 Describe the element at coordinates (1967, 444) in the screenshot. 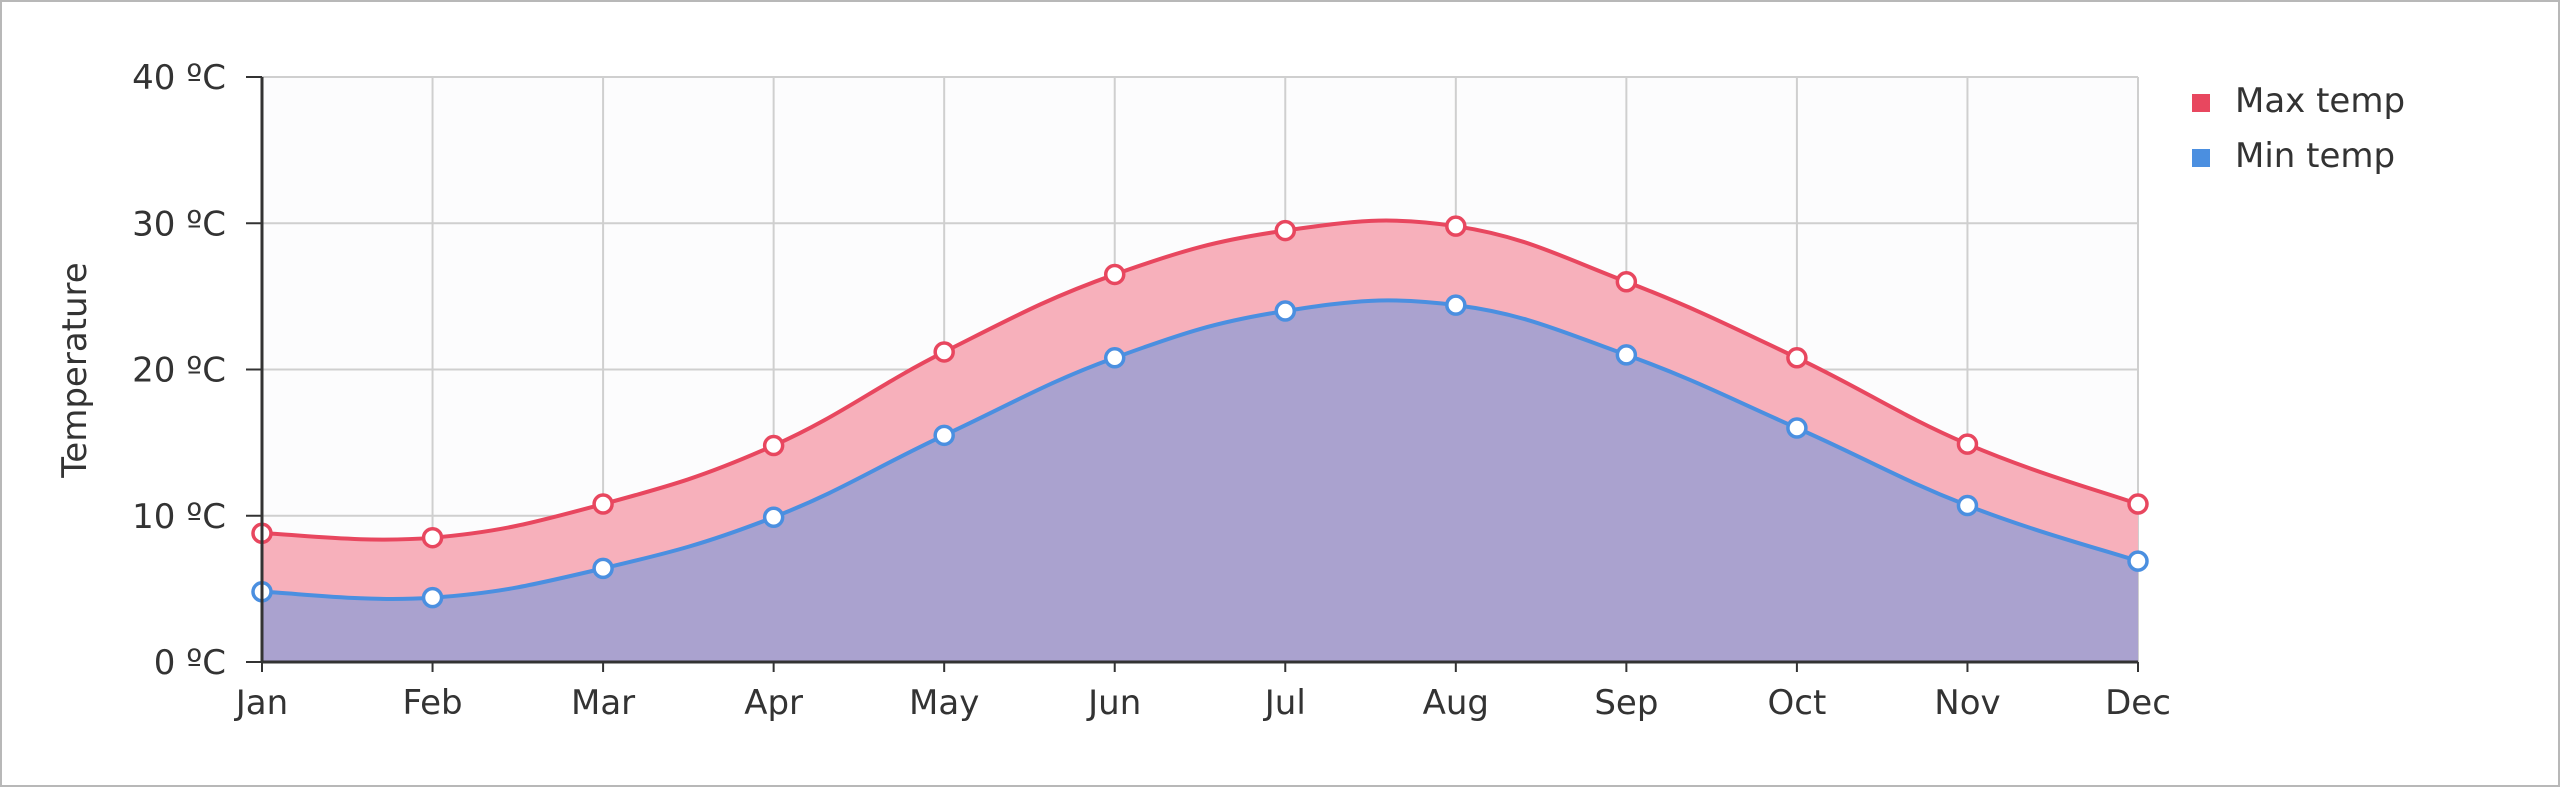

I see `max-temp-point-nov` at that location.